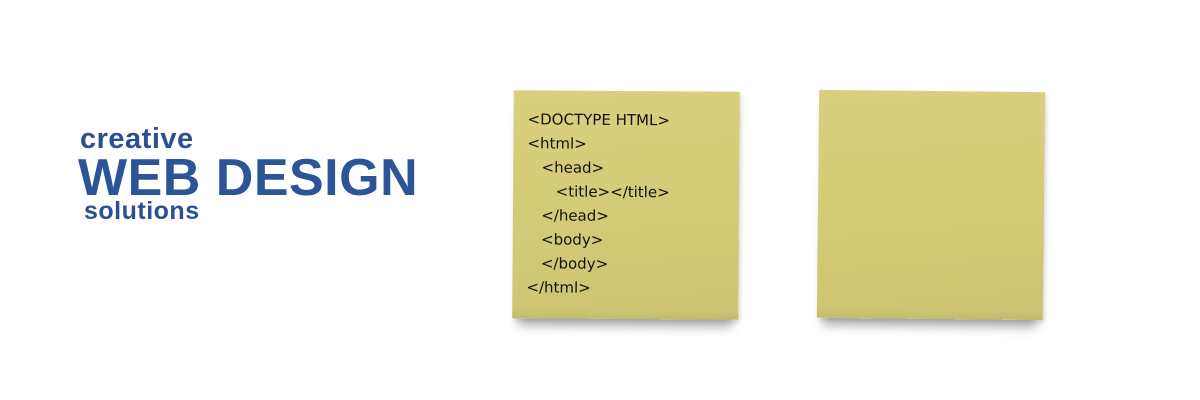 The width and height of the screenshot is (1200, 400). I want to click on code-line: <body>, so click(565, 239).